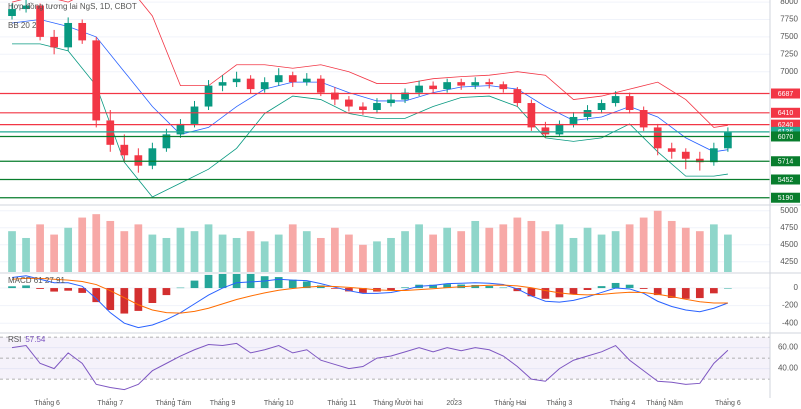 The image size is (801, 409). I want to click on y-tick-label: 7000, so click(789, 71).